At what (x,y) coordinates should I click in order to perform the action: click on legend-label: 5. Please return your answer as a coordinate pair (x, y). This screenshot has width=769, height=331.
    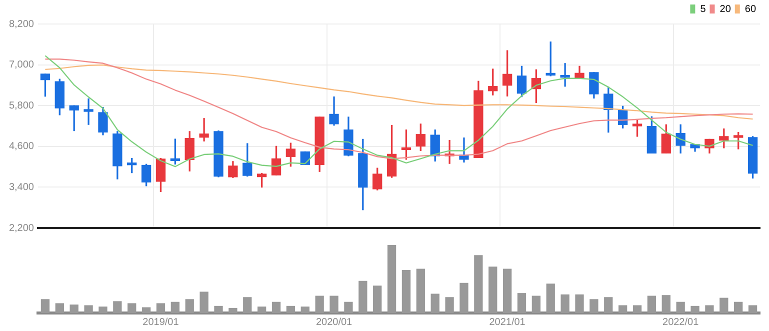
    Looking at the image, I should click on (703, 9).